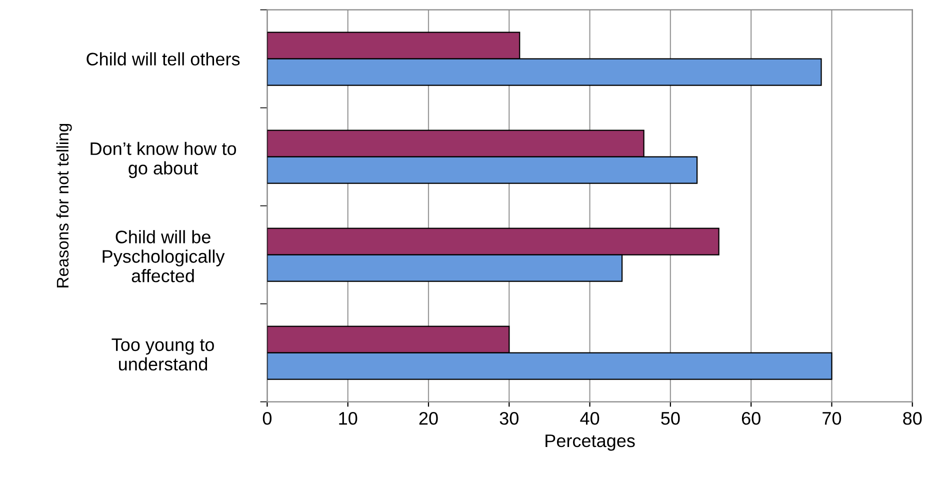 Image resolution: width=931 pixels, height=490 pixels. I want to click on x-axis-title: Percetages, so click(590, 442).